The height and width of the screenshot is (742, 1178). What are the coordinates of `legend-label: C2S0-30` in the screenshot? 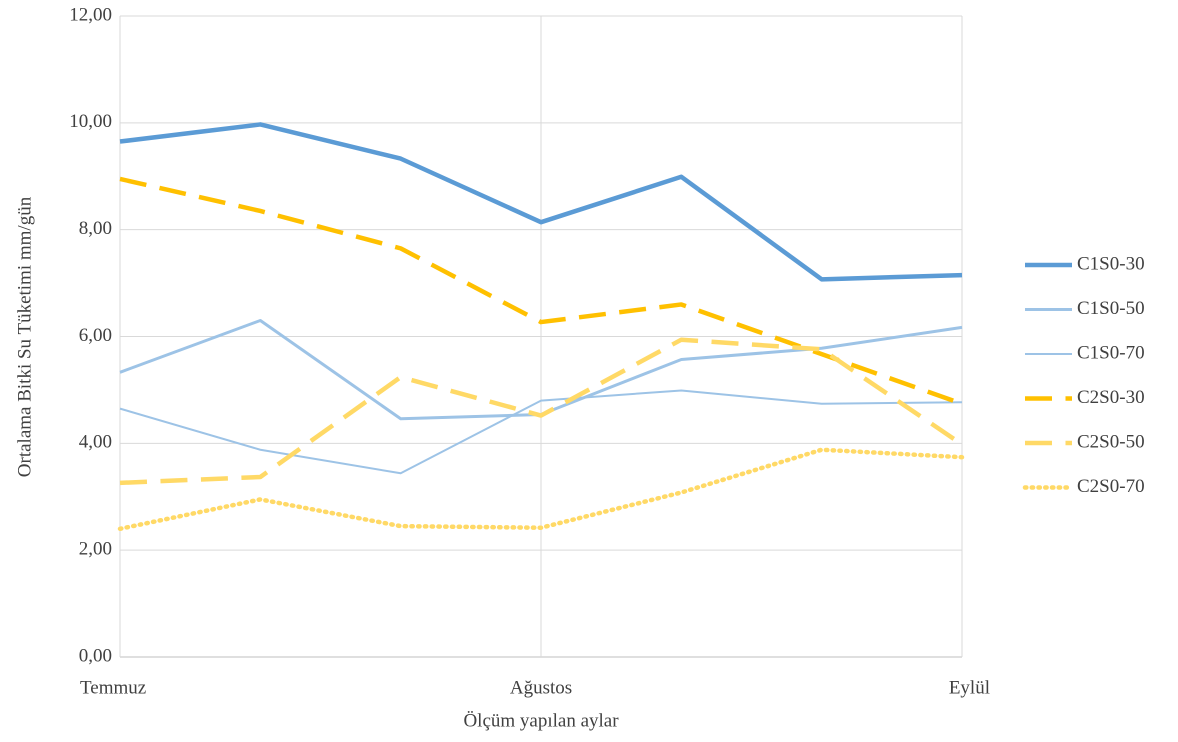 It's located at (1111, 397).